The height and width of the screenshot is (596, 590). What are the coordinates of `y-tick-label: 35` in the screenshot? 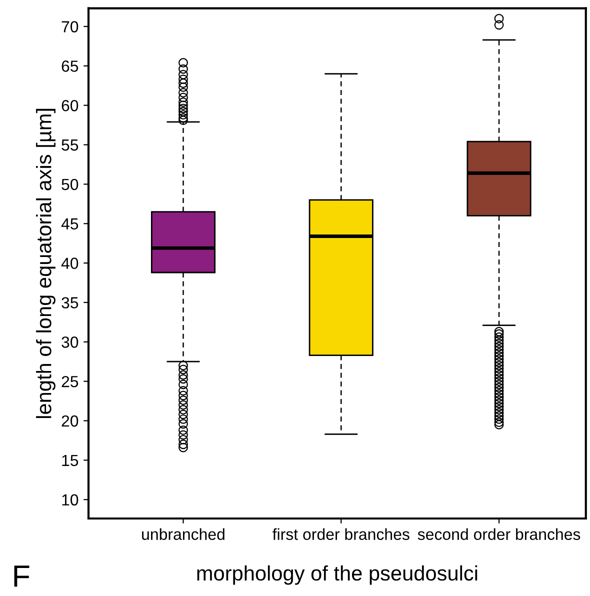 It's located at (70, 302).